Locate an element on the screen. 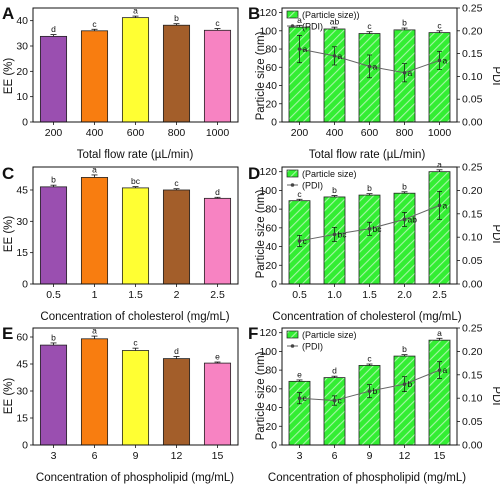 The width and height of the screenshot is (500, 485). y2label-d: PDI is located at coordinates (495, 233).